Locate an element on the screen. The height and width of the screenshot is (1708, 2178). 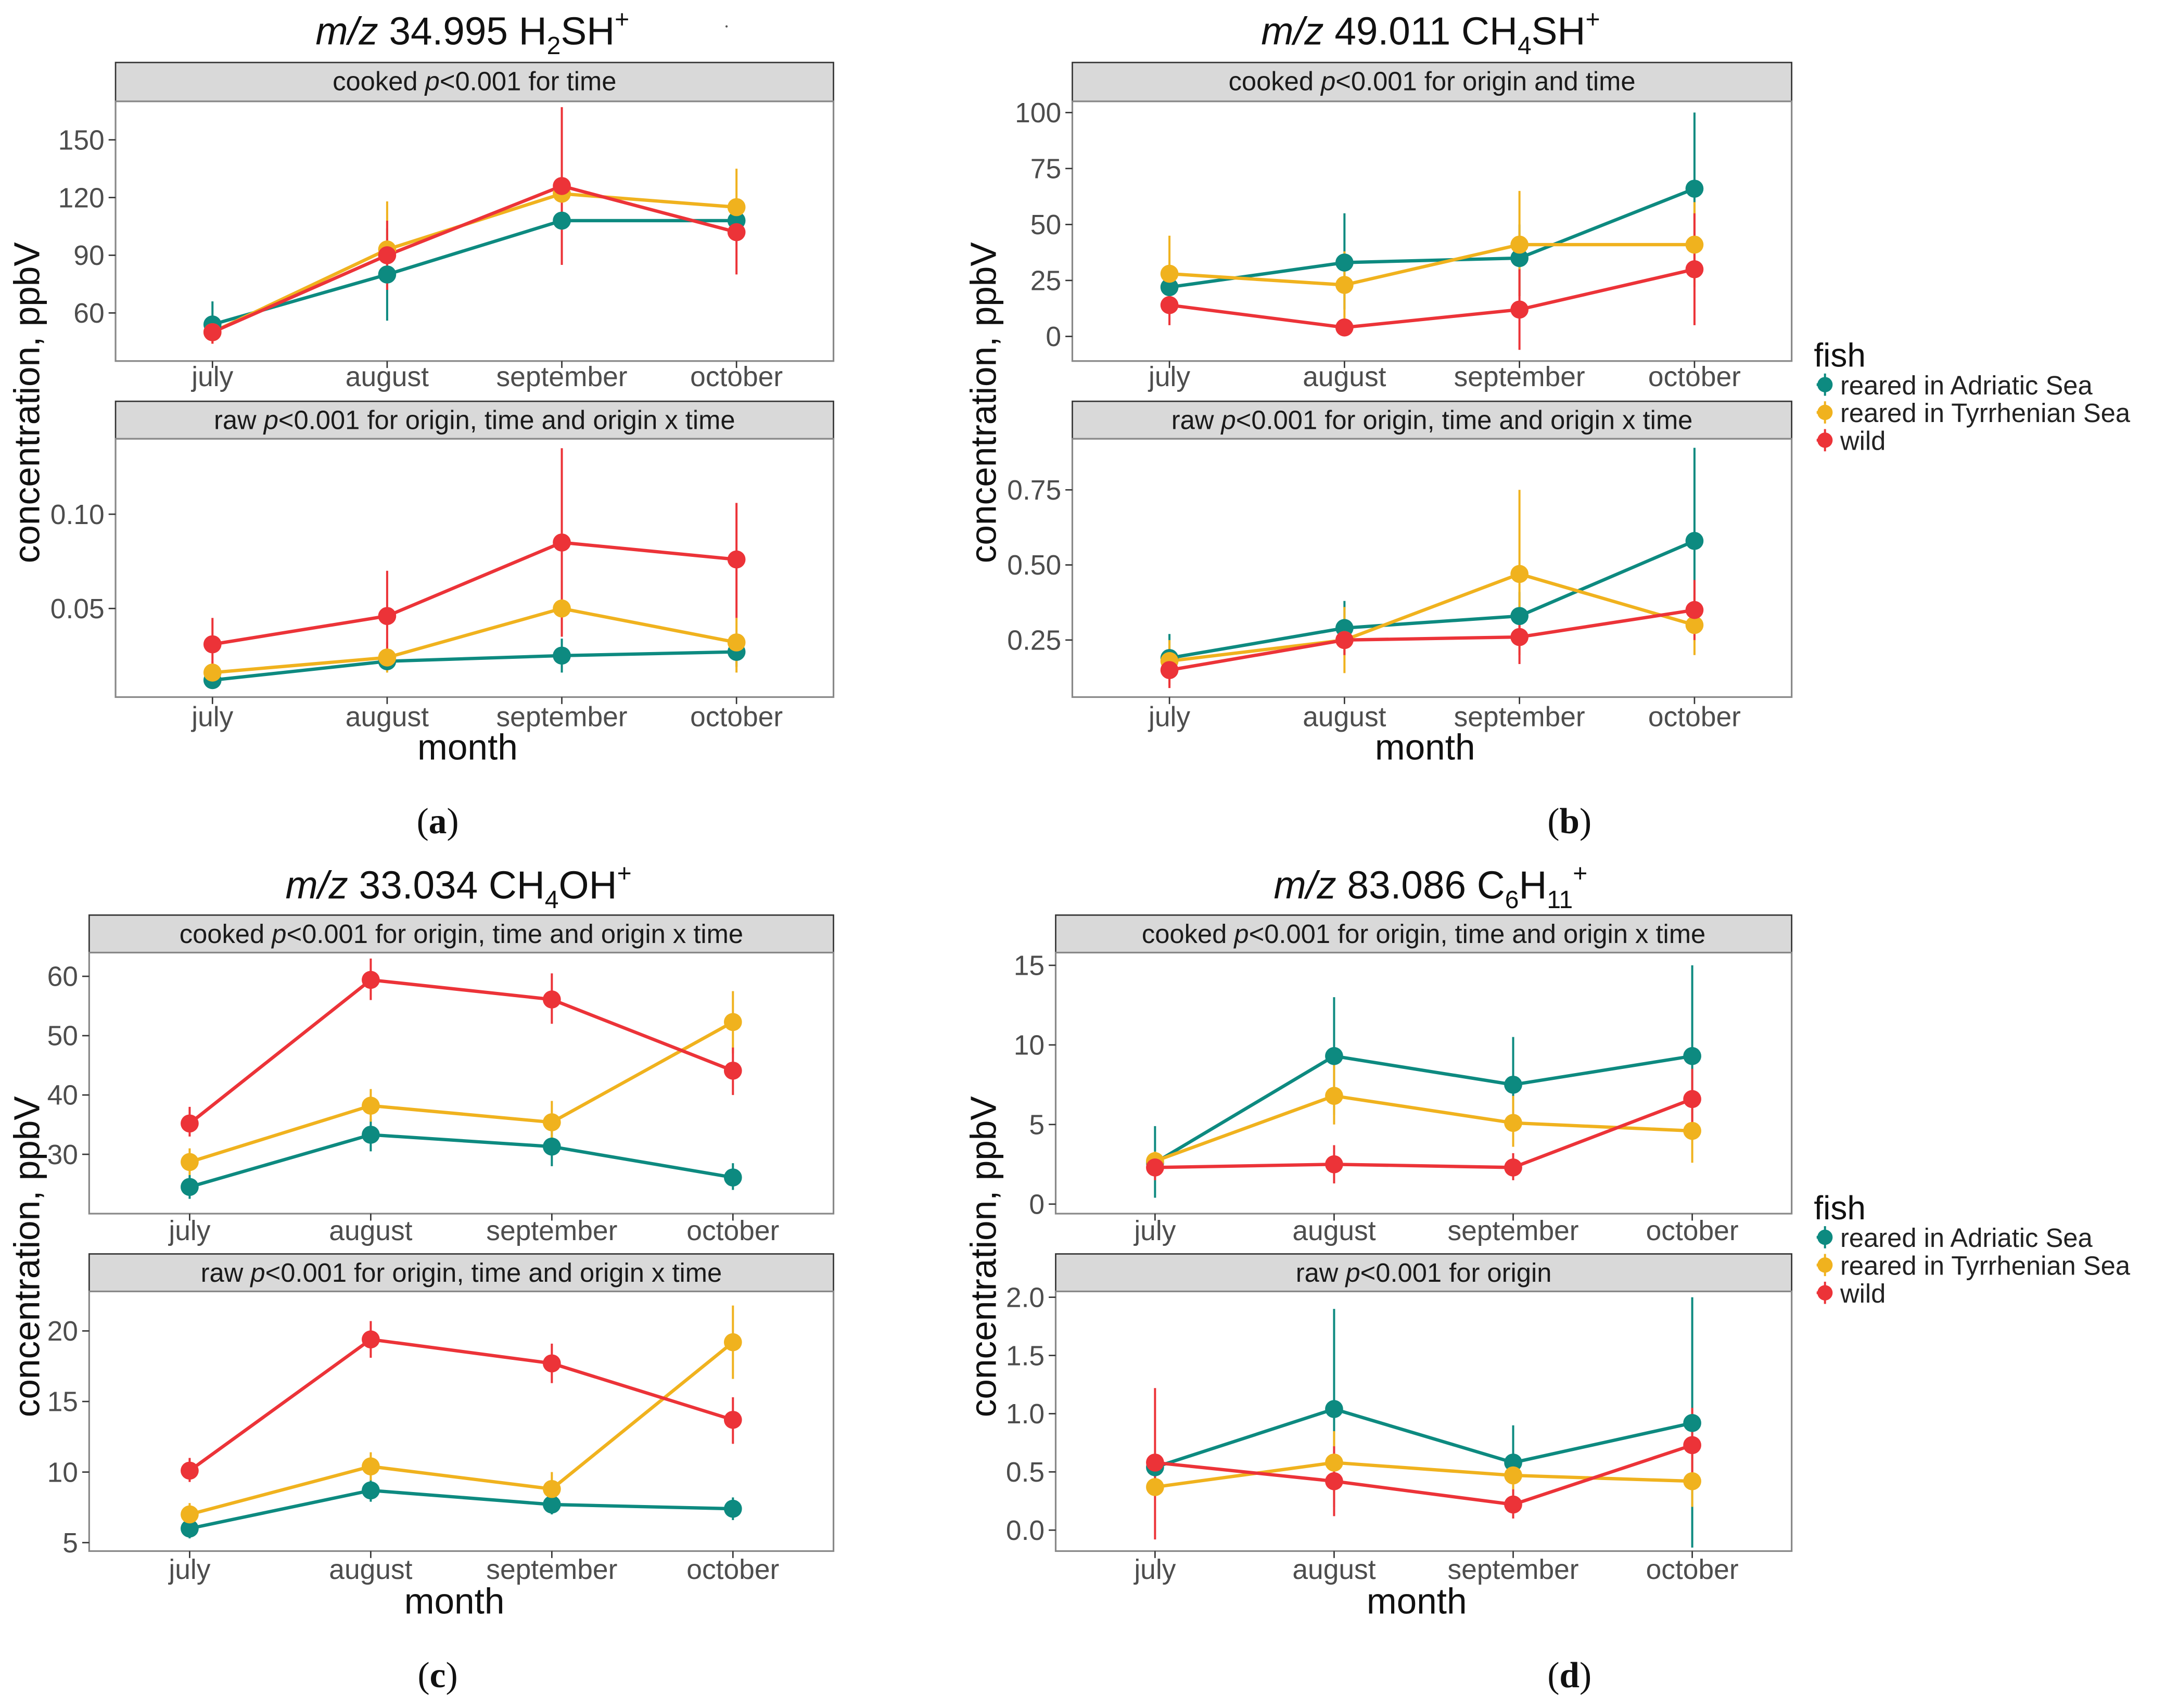
y-tick-label: 75 is located at coordinates (1045, 169).